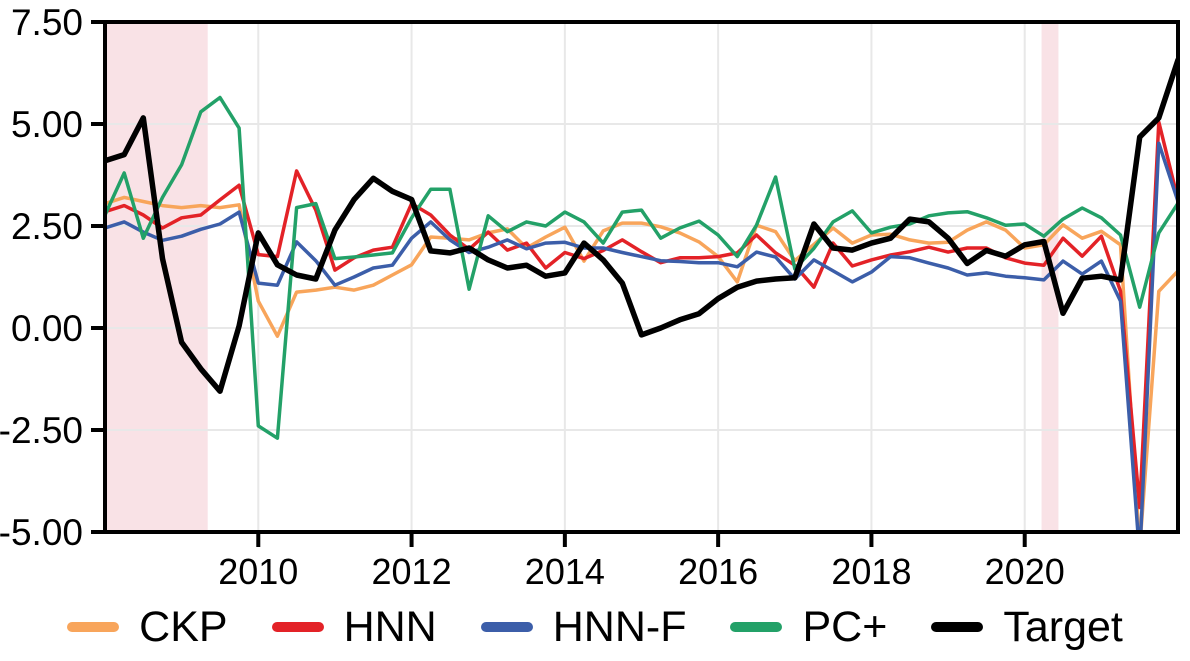 Image resolution: width=1190 pixels, height=661 pixels. I want to click on legend-item-target: Target, so click(1027, 626).